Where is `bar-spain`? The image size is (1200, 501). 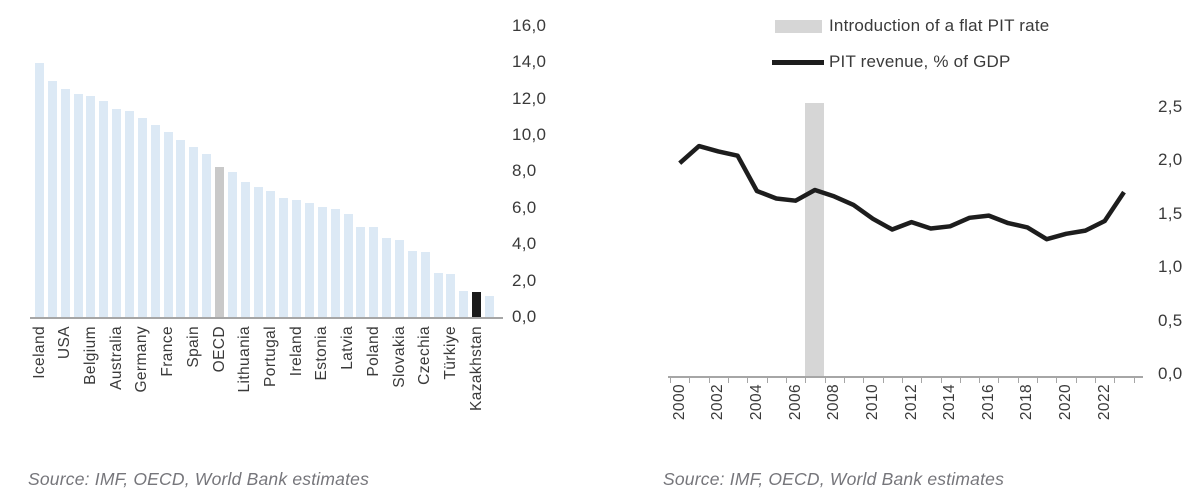
bar-spain is located at coordinates (194, 232).